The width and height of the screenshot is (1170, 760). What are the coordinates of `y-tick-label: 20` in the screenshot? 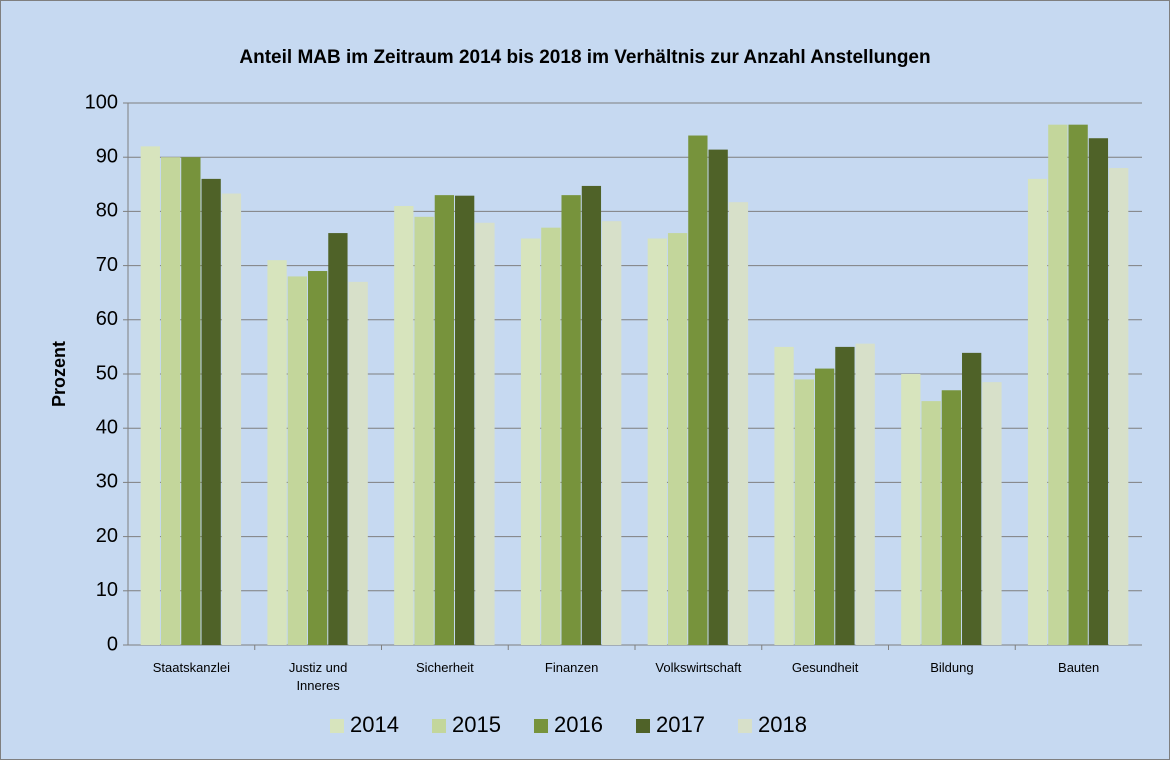 It's located at (107, 536).